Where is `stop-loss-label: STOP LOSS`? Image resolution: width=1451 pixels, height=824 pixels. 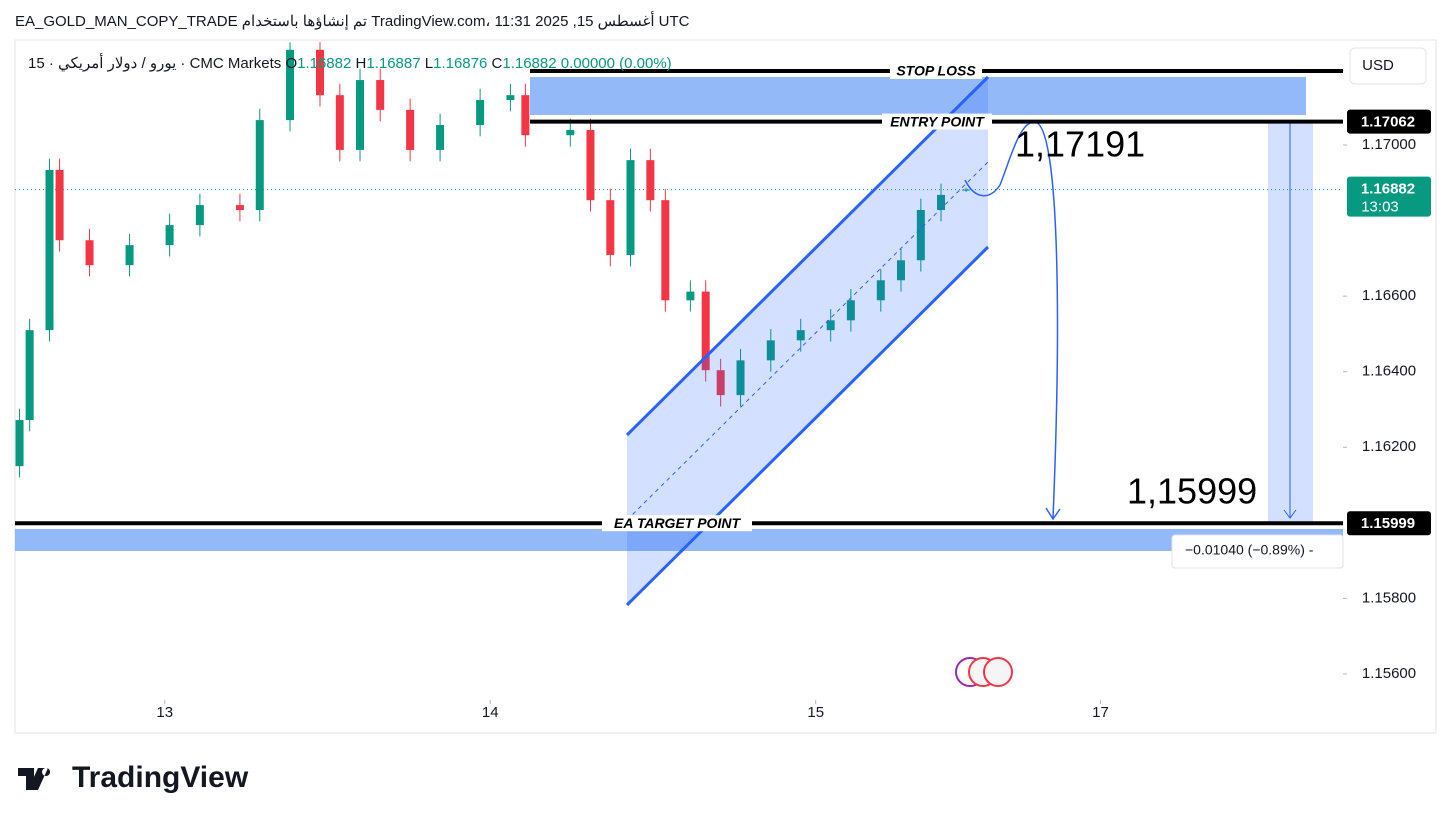 stop-loss-label: STOP LOSS is located at coordinates (936, 71).